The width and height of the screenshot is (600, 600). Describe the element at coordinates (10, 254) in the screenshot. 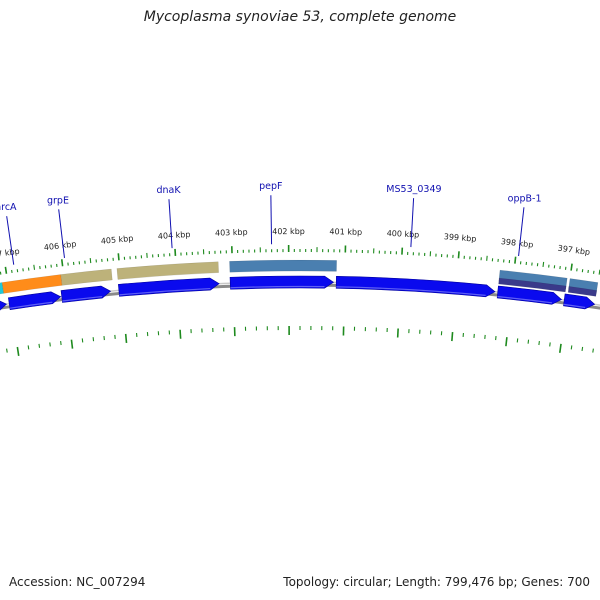

I see `kbp-label: 407 kbp` at that location.